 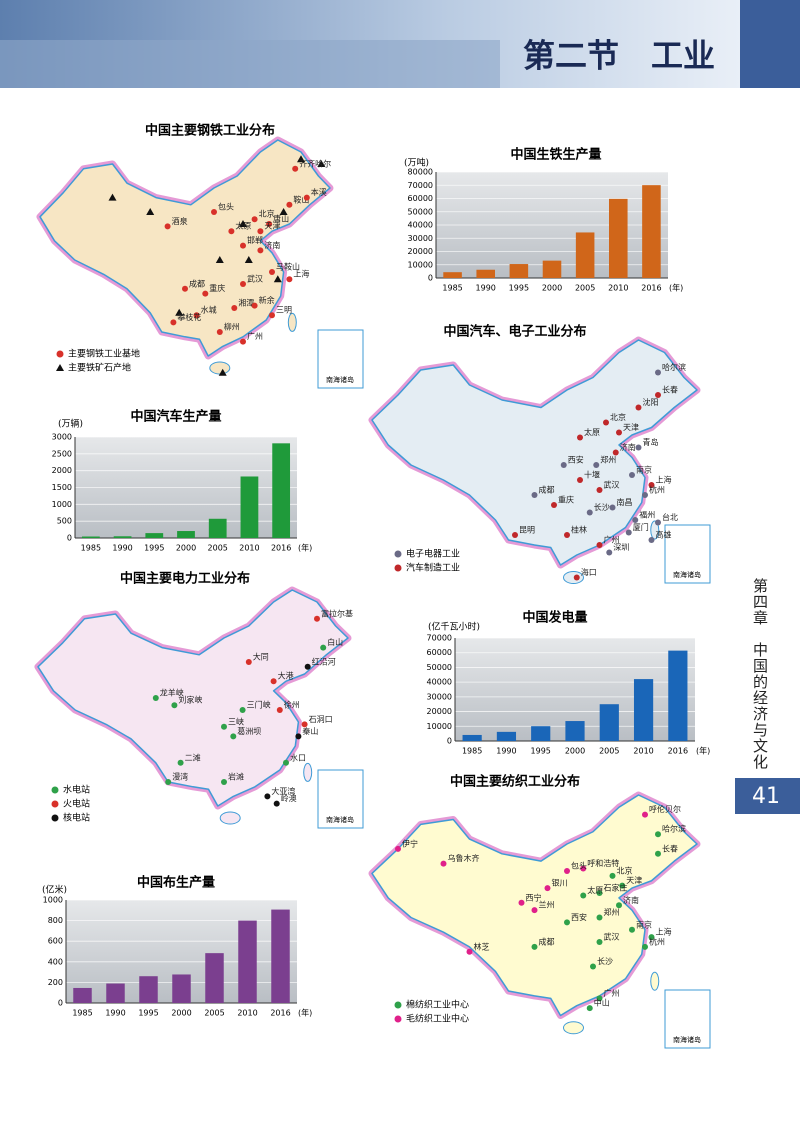 I want to click on inset-box, so click(x=687, y=1019).